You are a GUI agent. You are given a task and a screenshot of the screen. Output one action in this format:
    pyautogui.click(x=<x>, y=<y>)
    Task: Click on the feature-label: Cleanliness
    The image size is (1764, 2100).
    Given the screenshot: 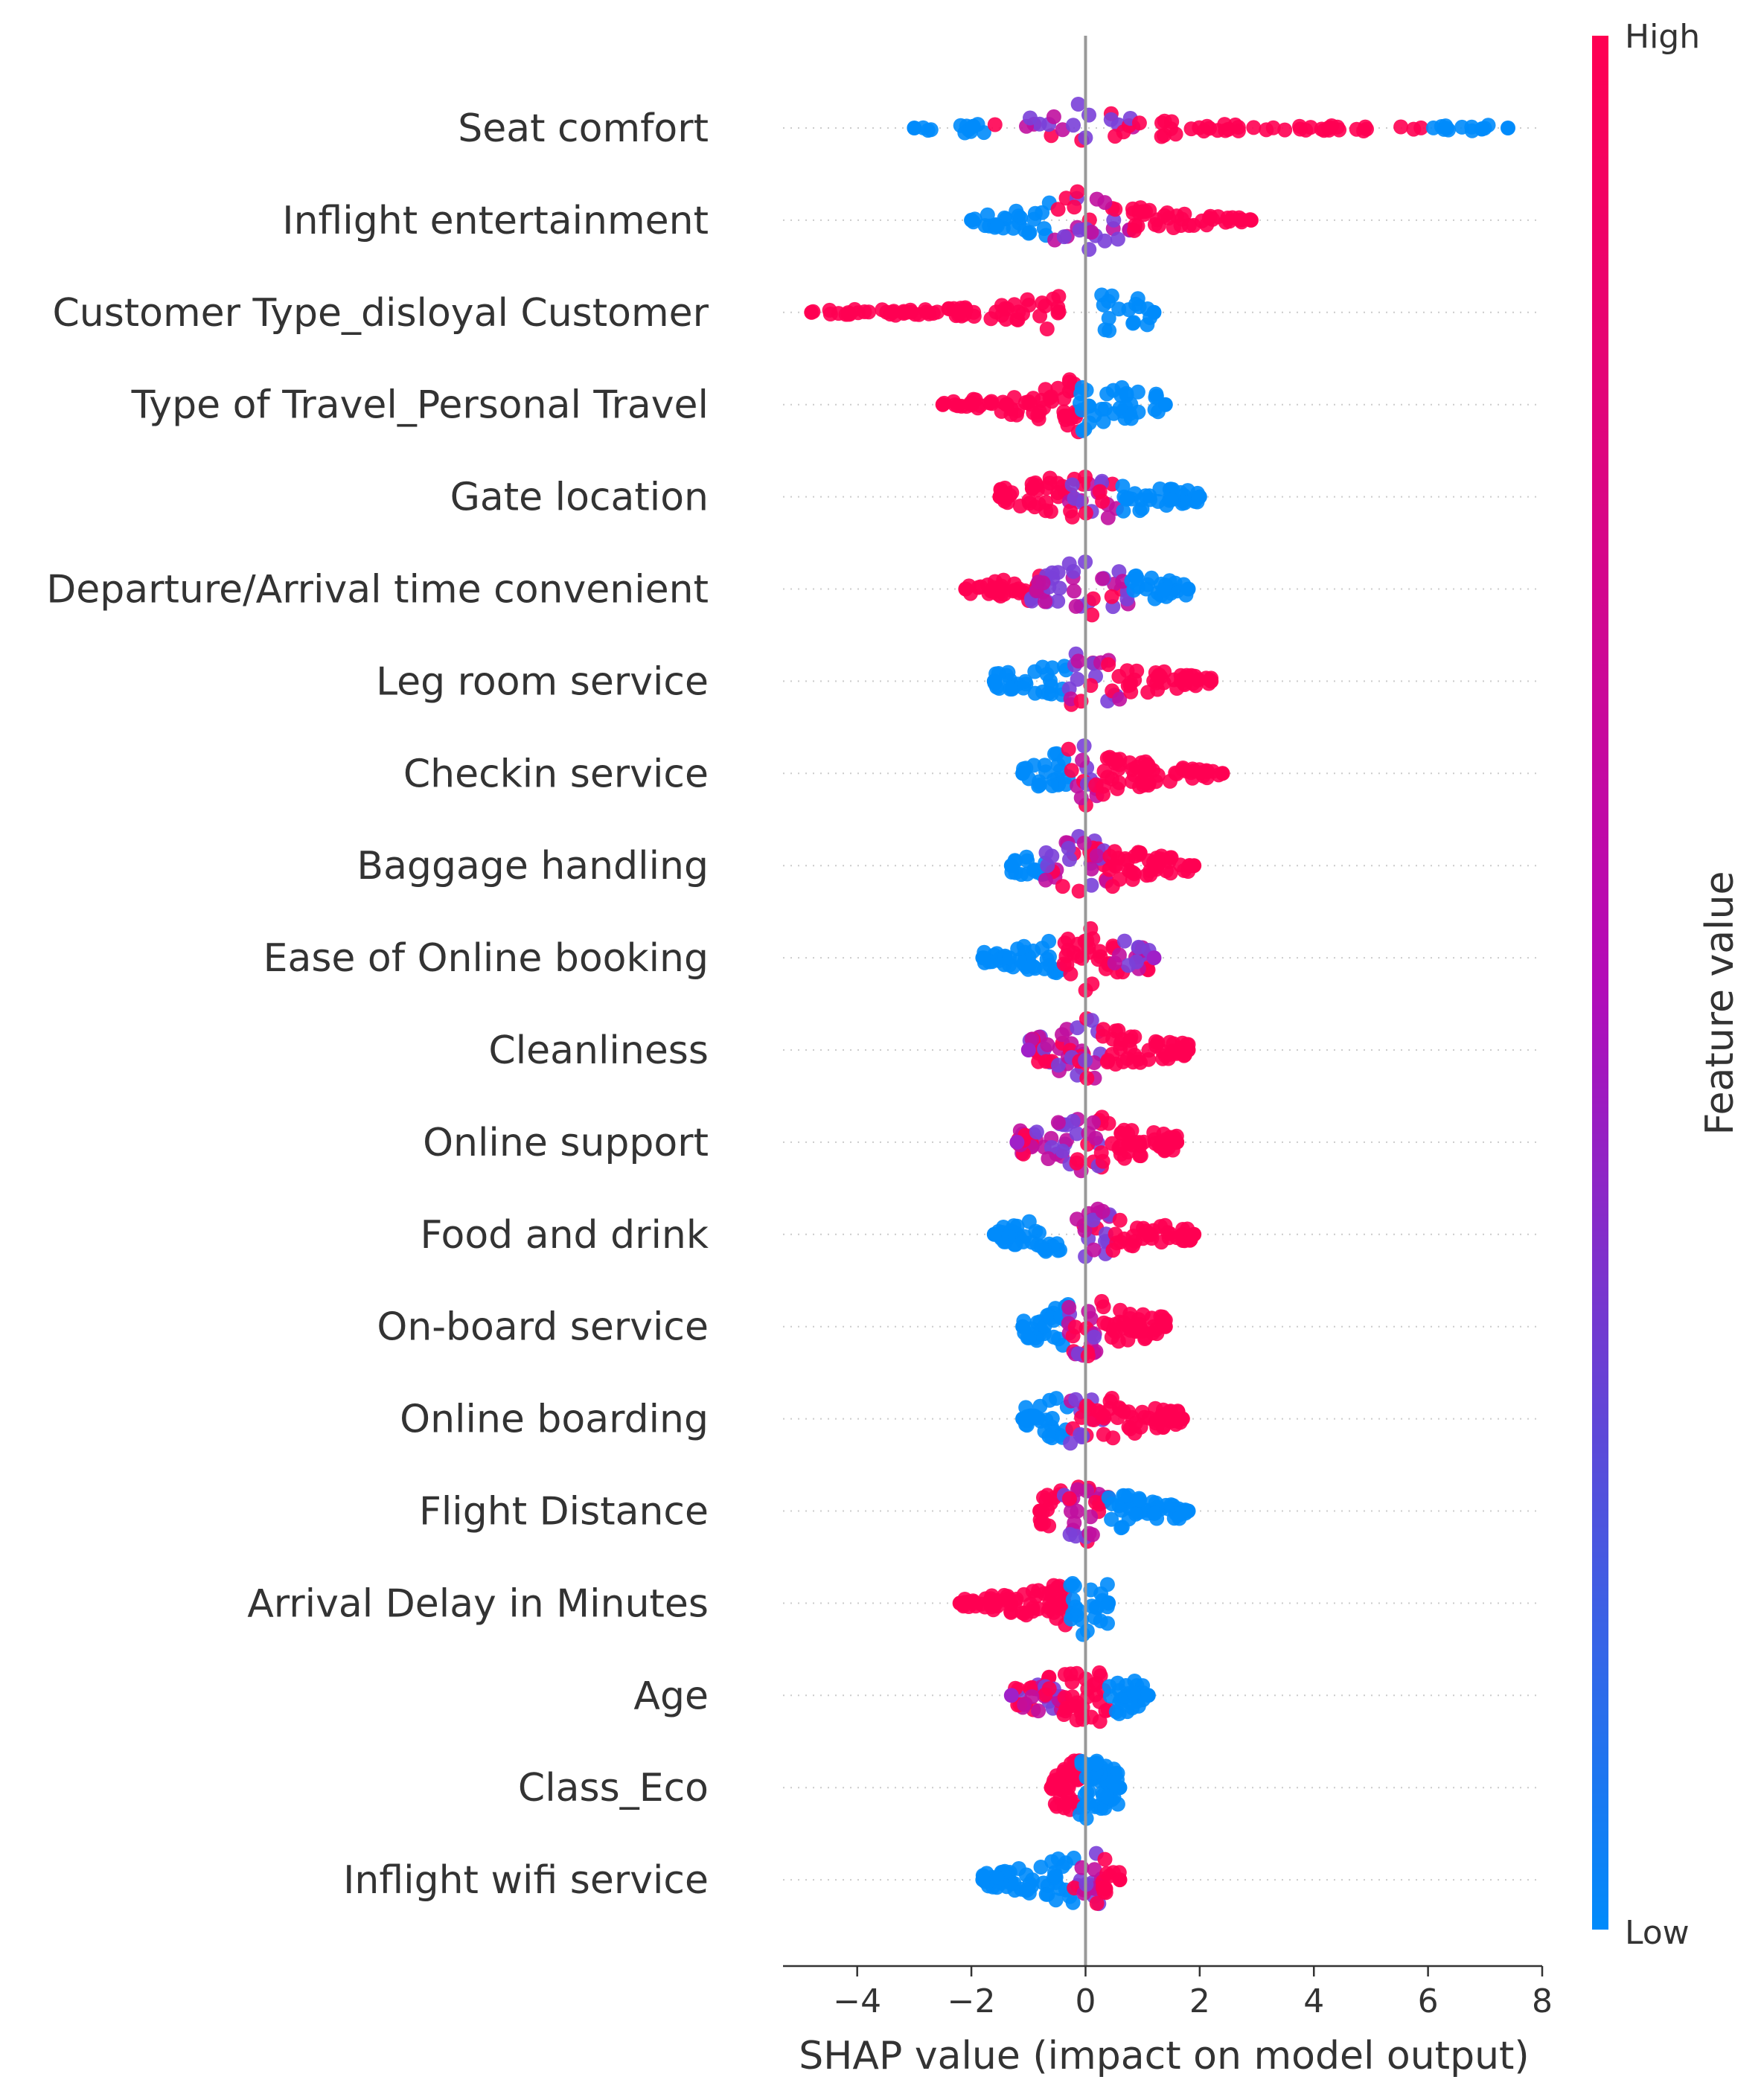 What is the action you would take?
    pyautogui.click(x=598, y=1050)
    